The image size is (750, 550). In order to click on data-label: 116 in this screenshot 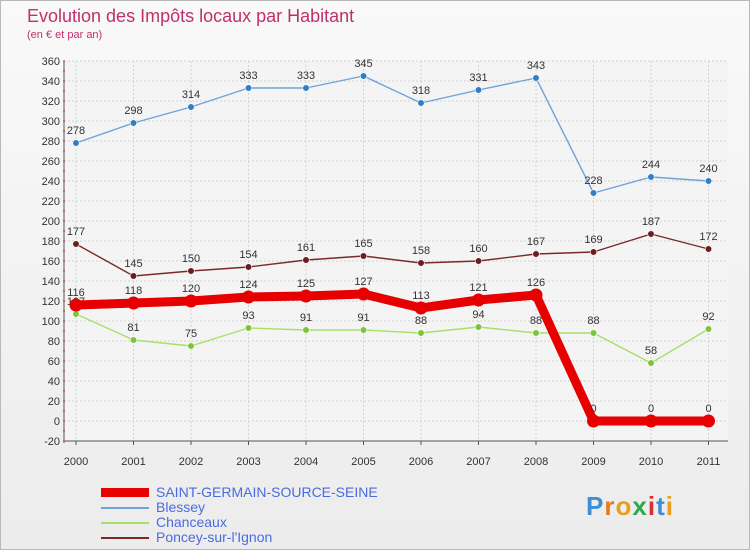, I will do `click(76, 293)`.